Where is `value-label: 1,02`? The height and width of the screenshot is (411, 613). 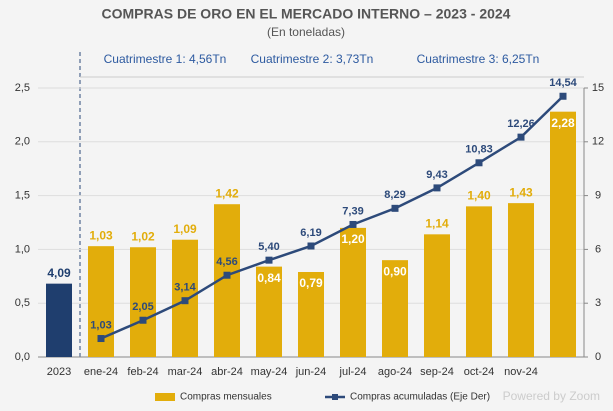 value-label: 1,02 is located at coordinates (143, 236).